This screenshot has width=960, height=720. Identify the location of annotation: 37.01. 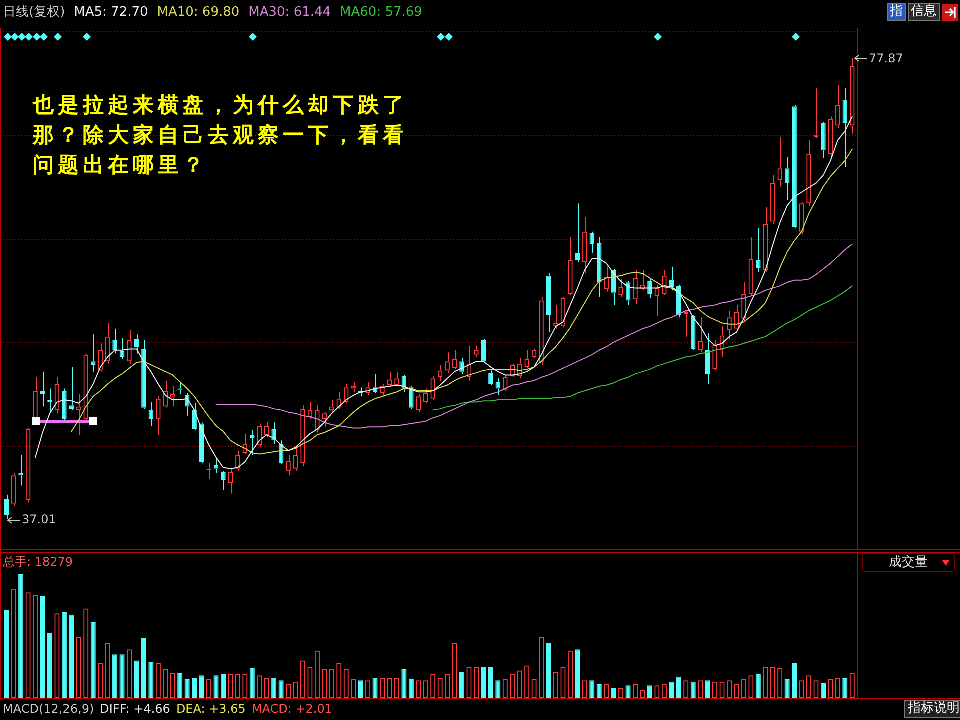
(39, 519).